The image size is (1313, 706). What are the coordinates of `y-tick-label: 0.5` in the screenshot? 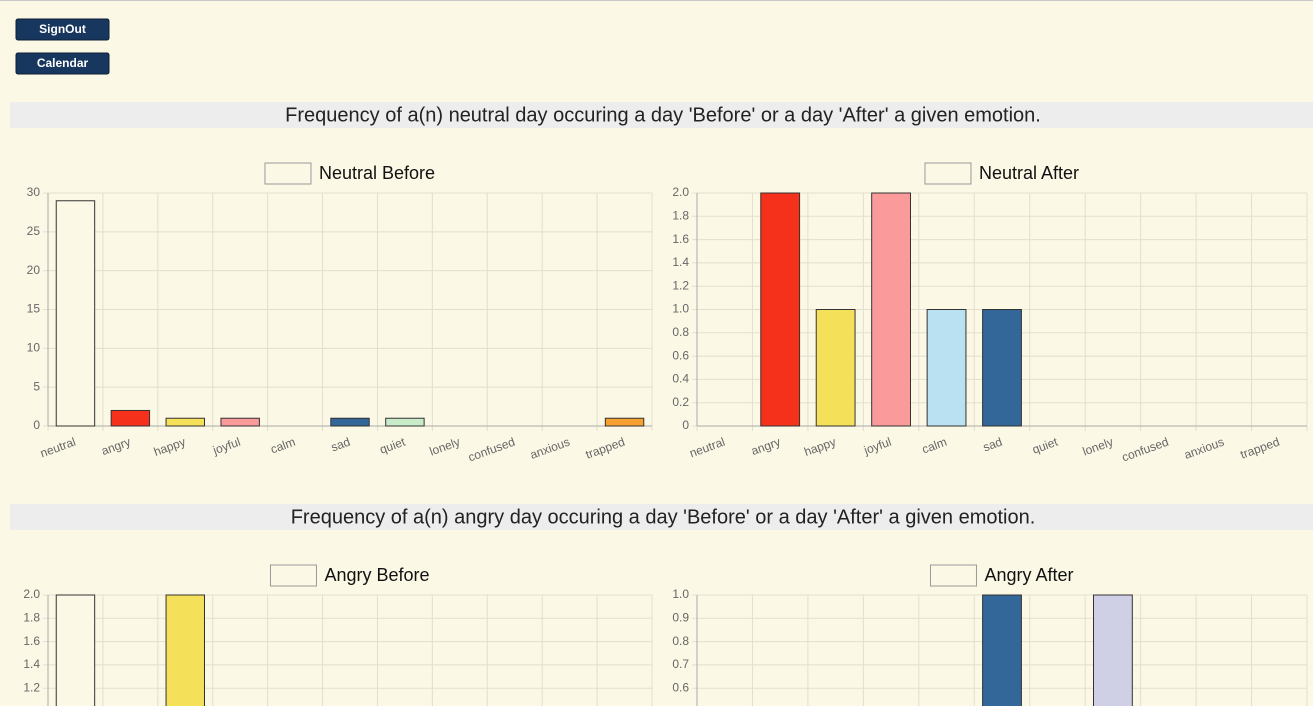 It's located at (680, 705).